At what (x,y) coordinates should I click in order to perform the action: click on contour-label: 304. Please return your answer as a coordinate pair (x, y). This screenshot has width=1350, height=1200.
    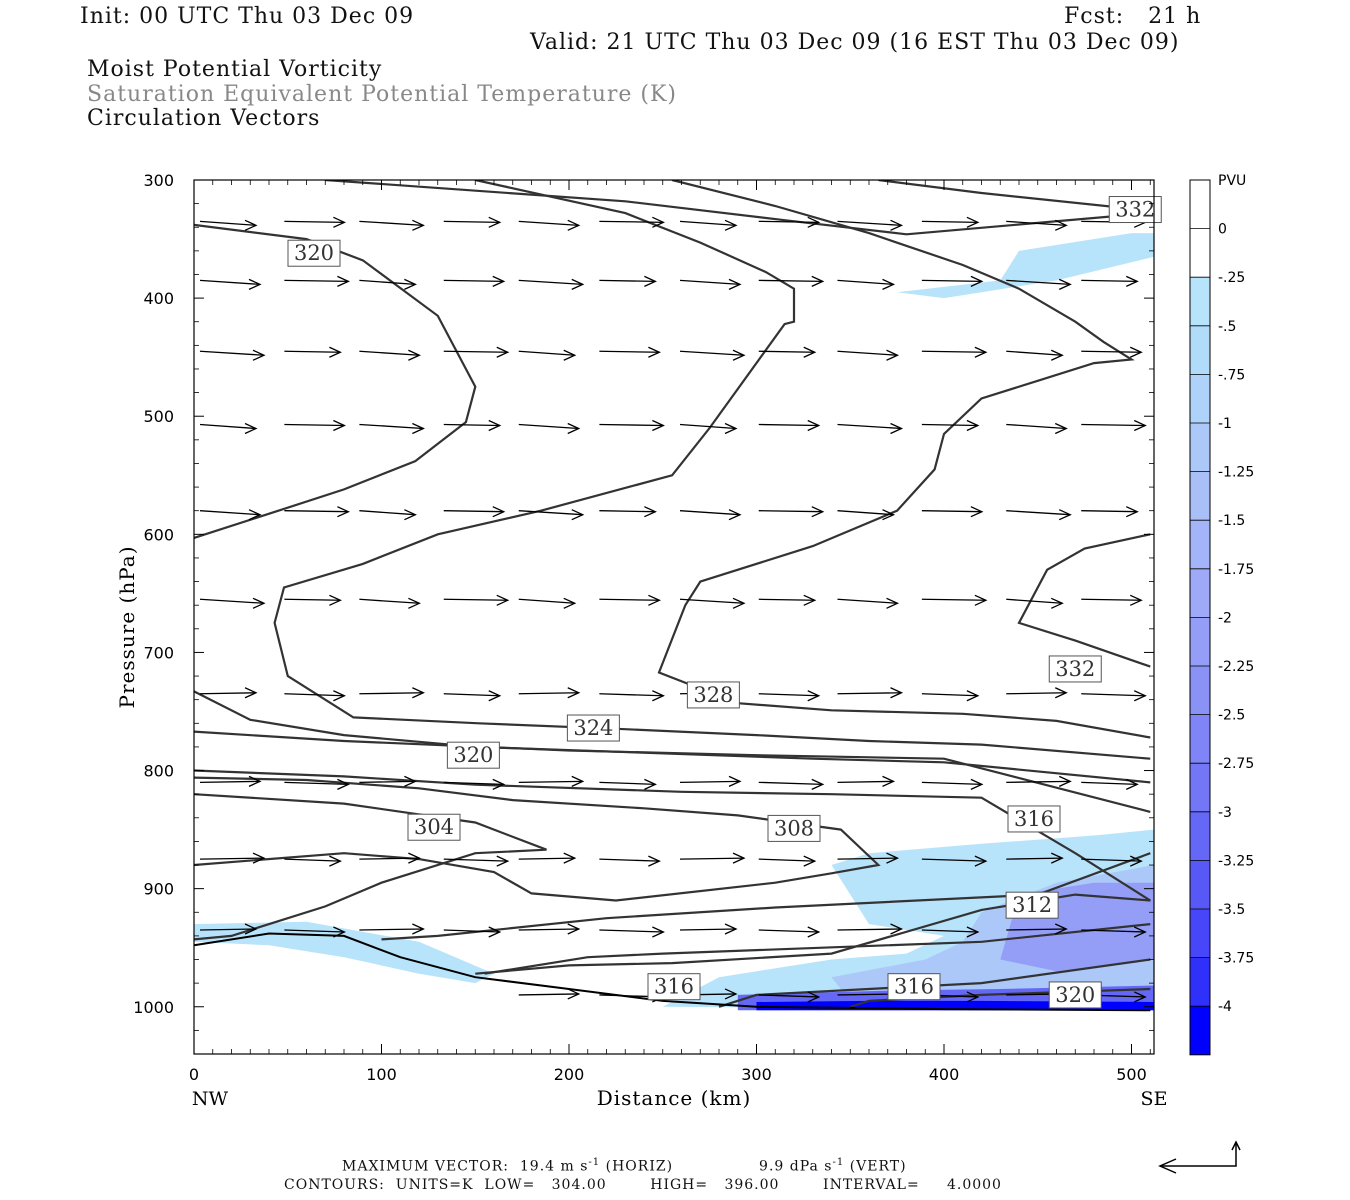
    Looking at the image, I should click on (434, 827).